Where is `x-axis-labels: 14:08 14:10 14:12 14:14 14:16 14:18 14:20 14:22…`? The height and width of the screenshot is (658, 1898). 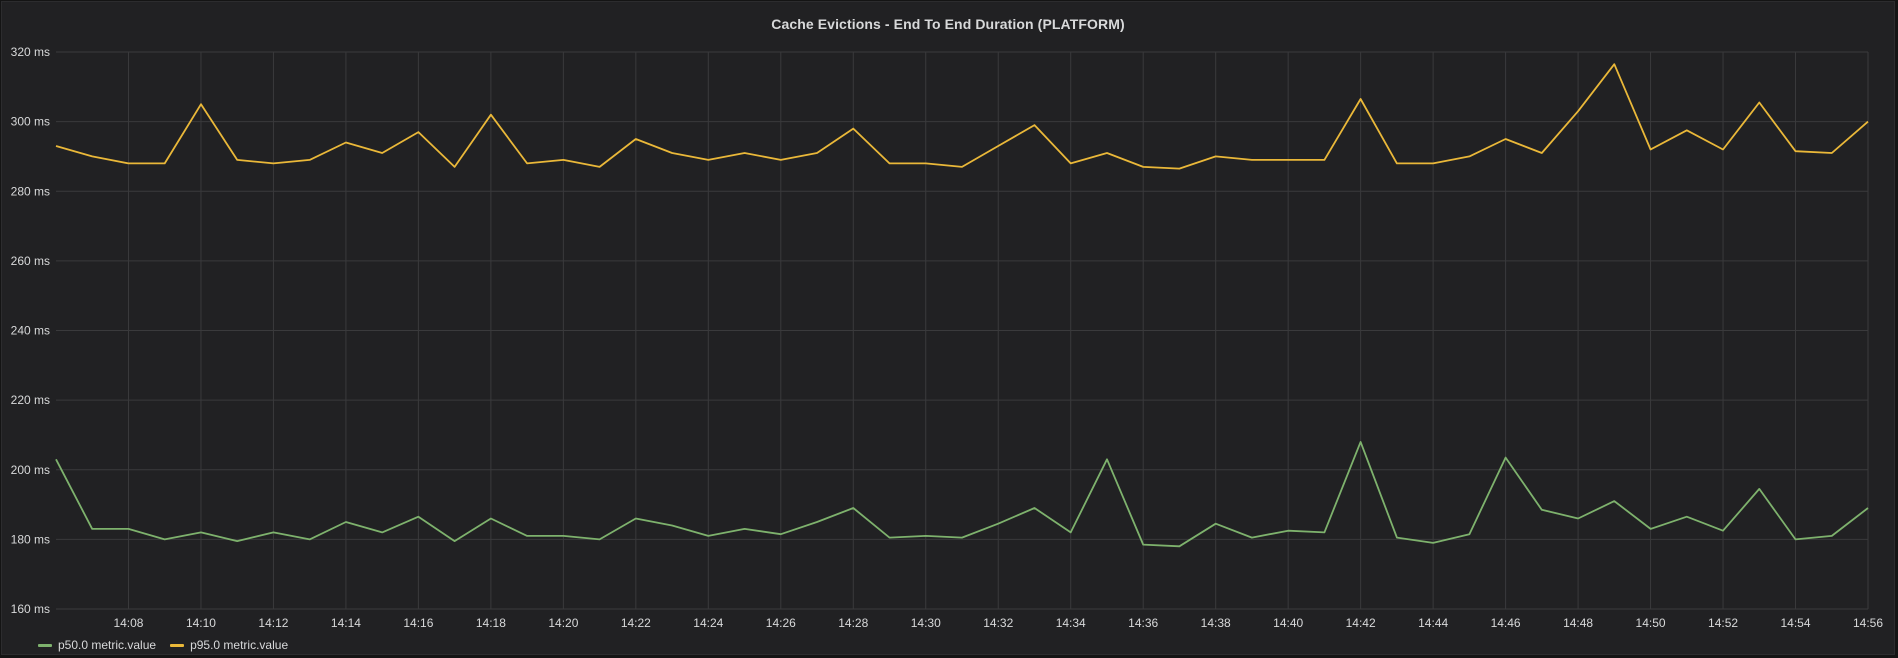 x-axis-labels: 14:08 14:10 14:12 14:14 14:16 14:18 14:20 14:22… is located at coordinates (998, 623).